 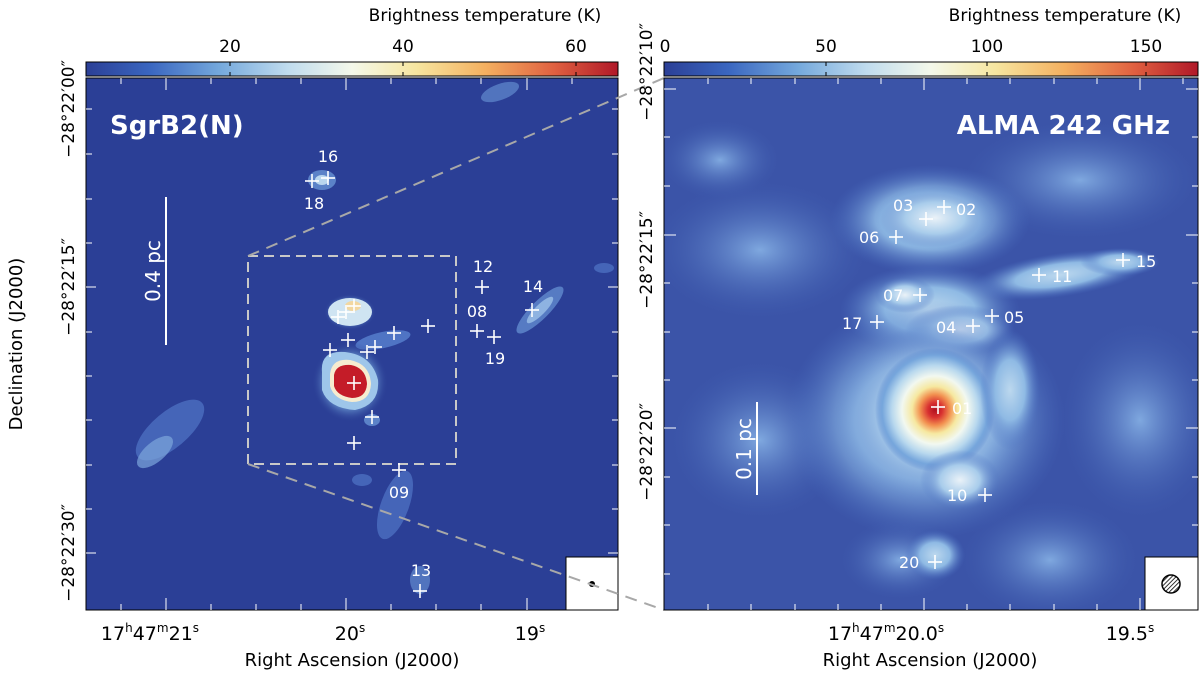 What do you see at coordinates (16, 344) in the screenshot?
I see `left-ylabel: Declination (J2000)` at bounding box center [16, 344].